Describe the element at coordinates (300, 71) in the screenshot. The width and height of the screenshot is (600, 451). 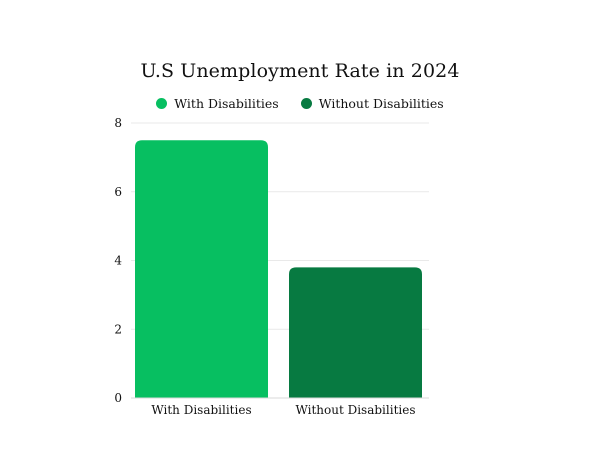
I see `chart-title: U.S Unemployment Rate in 2024` at that location.